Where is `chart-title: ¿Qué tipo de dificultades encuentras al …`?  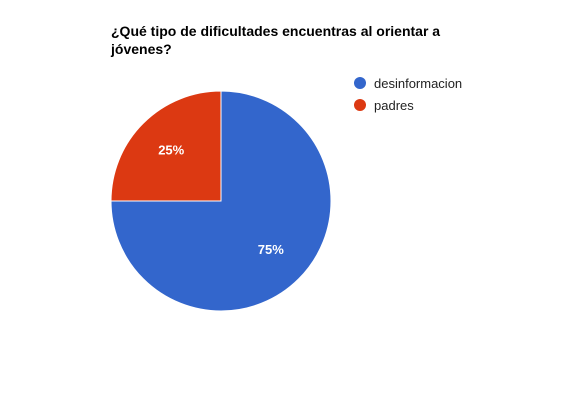 chart-title: ¿Qué tipo de dificultades encuentras al … is located at coordinates (276, 40).